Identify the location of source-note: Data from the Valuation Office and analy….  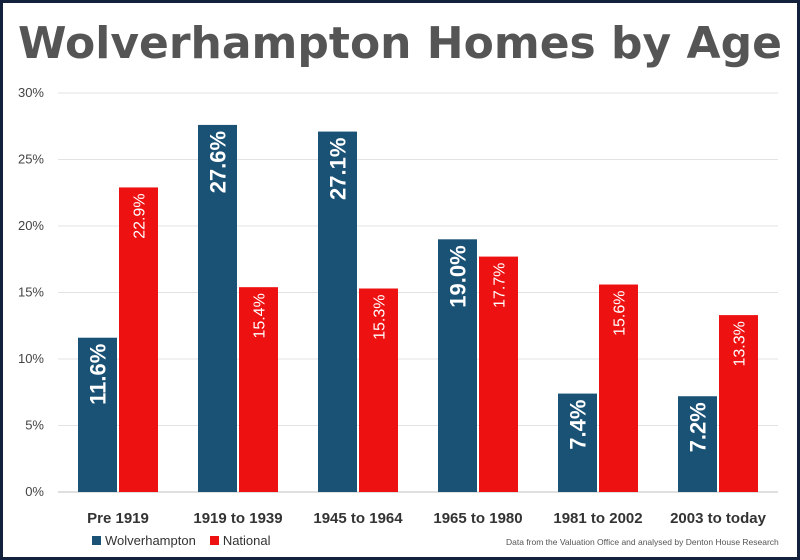
(642, 542).